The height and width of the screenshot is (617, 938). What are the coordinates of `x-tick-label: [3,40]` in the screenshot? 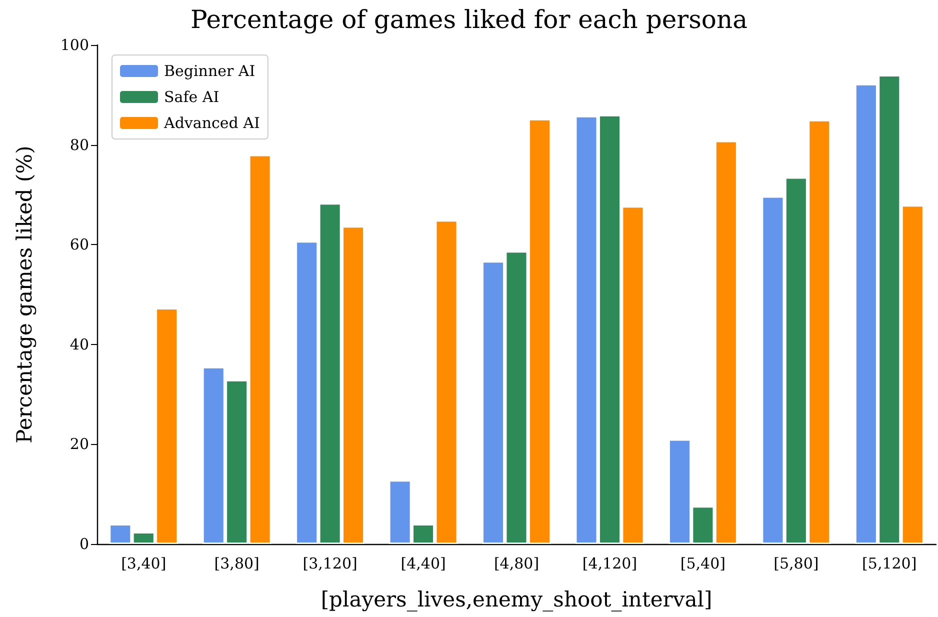 It's located at (143, 563).